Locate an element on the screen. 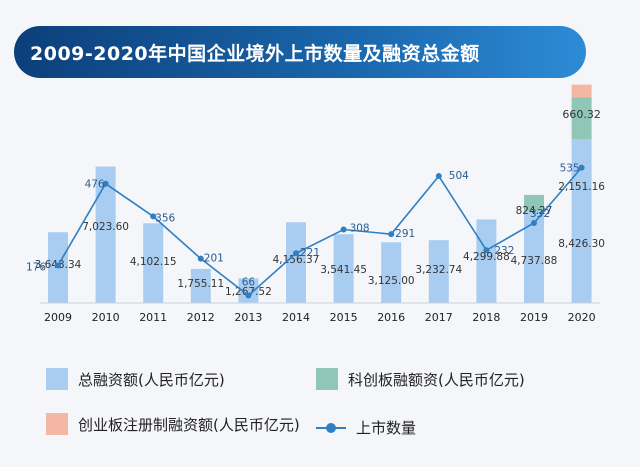  point-count-2020 is located at coordinates (581, 167).